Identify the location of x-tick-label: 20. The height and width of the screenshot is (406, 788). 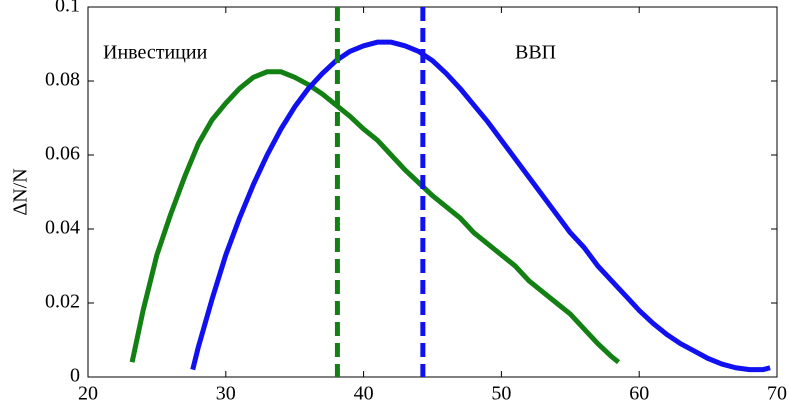
(88, 394).